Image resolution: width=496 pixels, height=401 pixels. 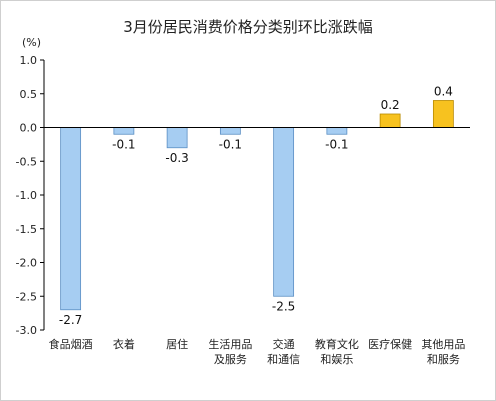 What do you see at coordinates (29, 60) in the screenshot?
I see `y-tick-label: 1.0` at bounding box center [29, 60].